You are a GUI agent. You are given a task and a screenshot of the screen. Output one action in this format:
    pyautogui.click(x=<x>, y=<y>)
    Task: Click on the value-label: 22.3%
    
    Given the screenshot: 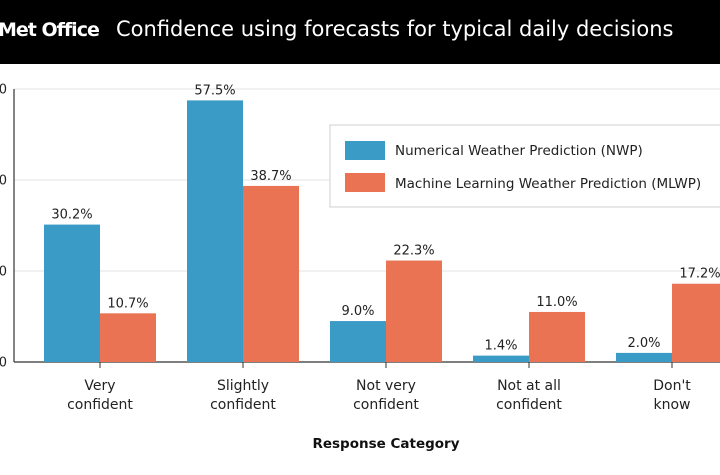 What is the action you would take?
    pyautogui.click(x=413, y=251)
    